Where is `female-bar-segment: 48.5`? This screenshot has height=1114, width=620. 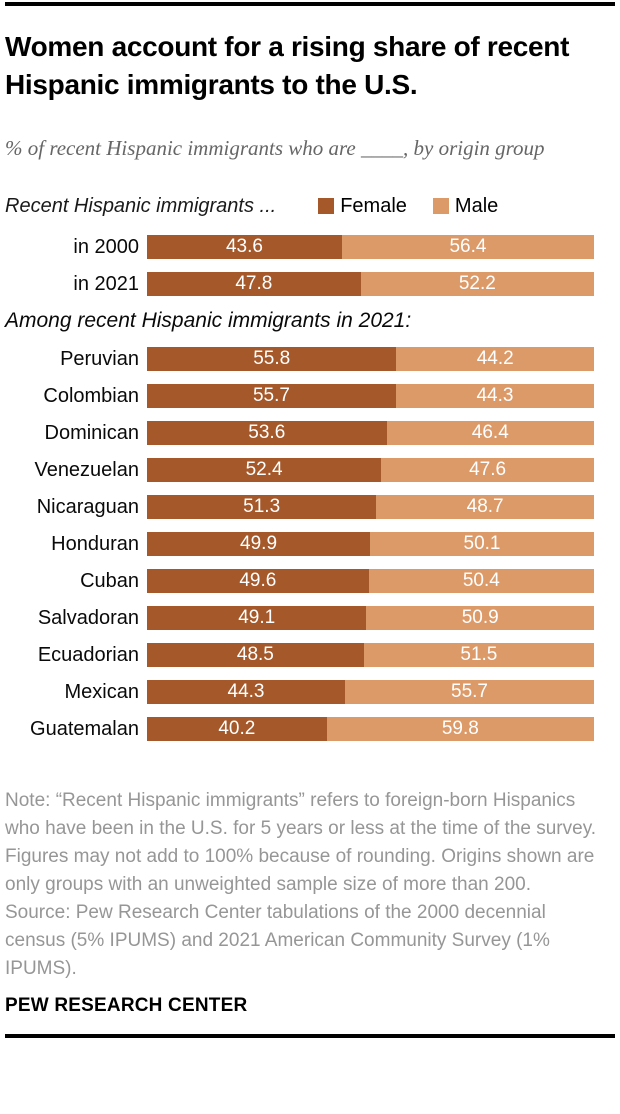 female-bar-segment: 48.5 is located at coordinates (255, 655).